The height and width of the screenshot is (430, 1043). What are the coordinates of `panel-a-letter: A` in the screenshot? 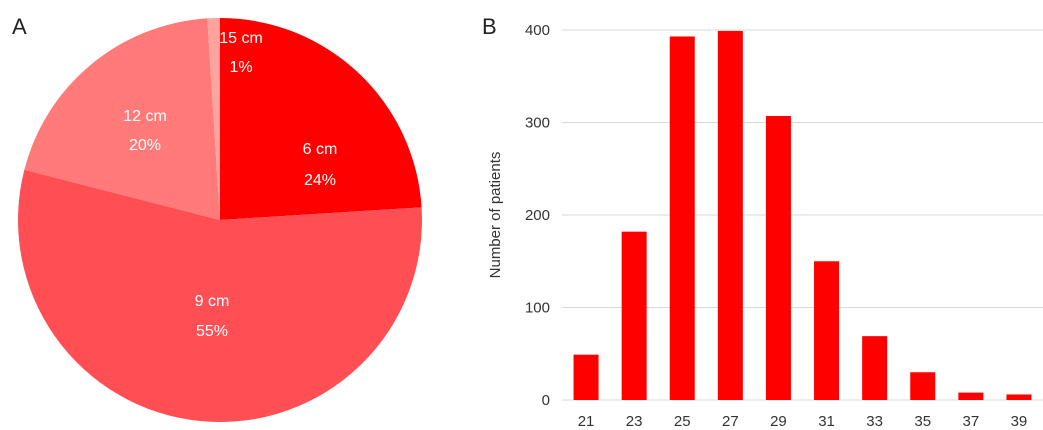 It's located at (19, 26).